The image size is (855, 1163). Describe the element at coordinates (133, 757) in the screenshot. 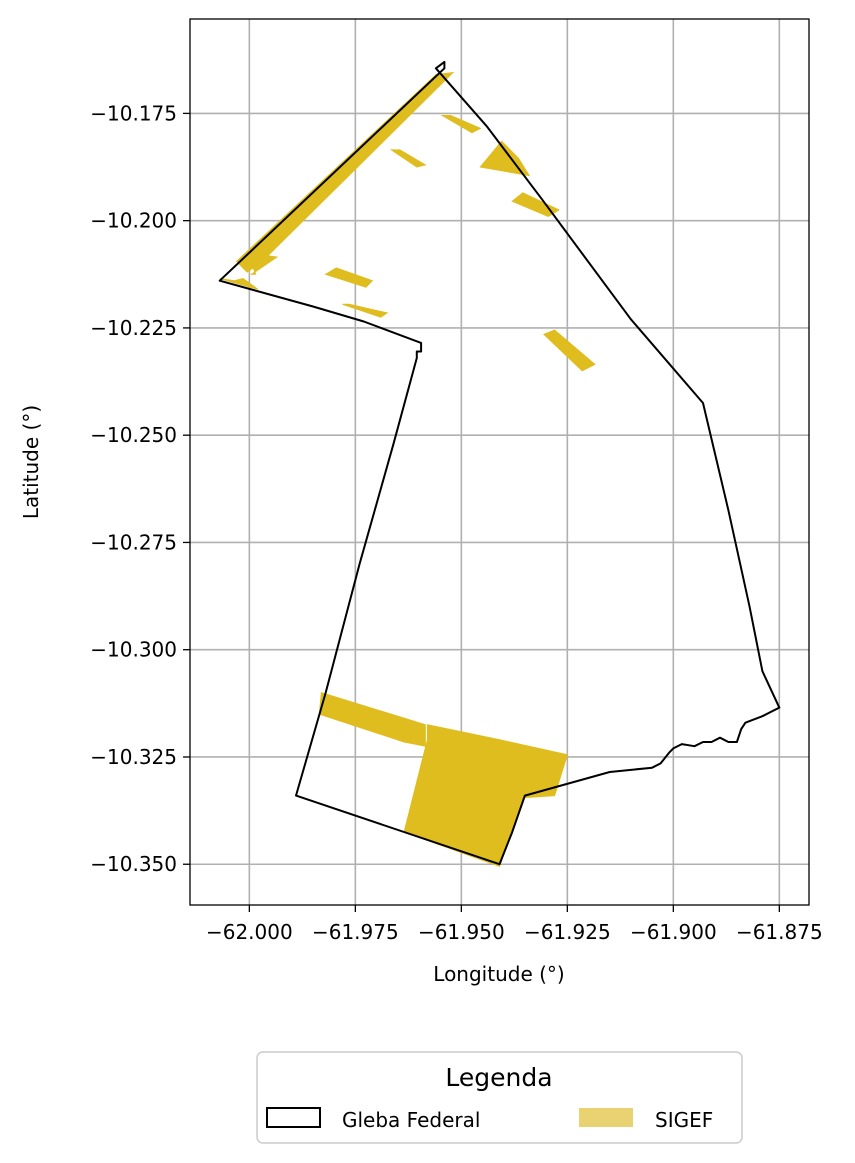

I see `y-tick-label: −10.325` at that location.